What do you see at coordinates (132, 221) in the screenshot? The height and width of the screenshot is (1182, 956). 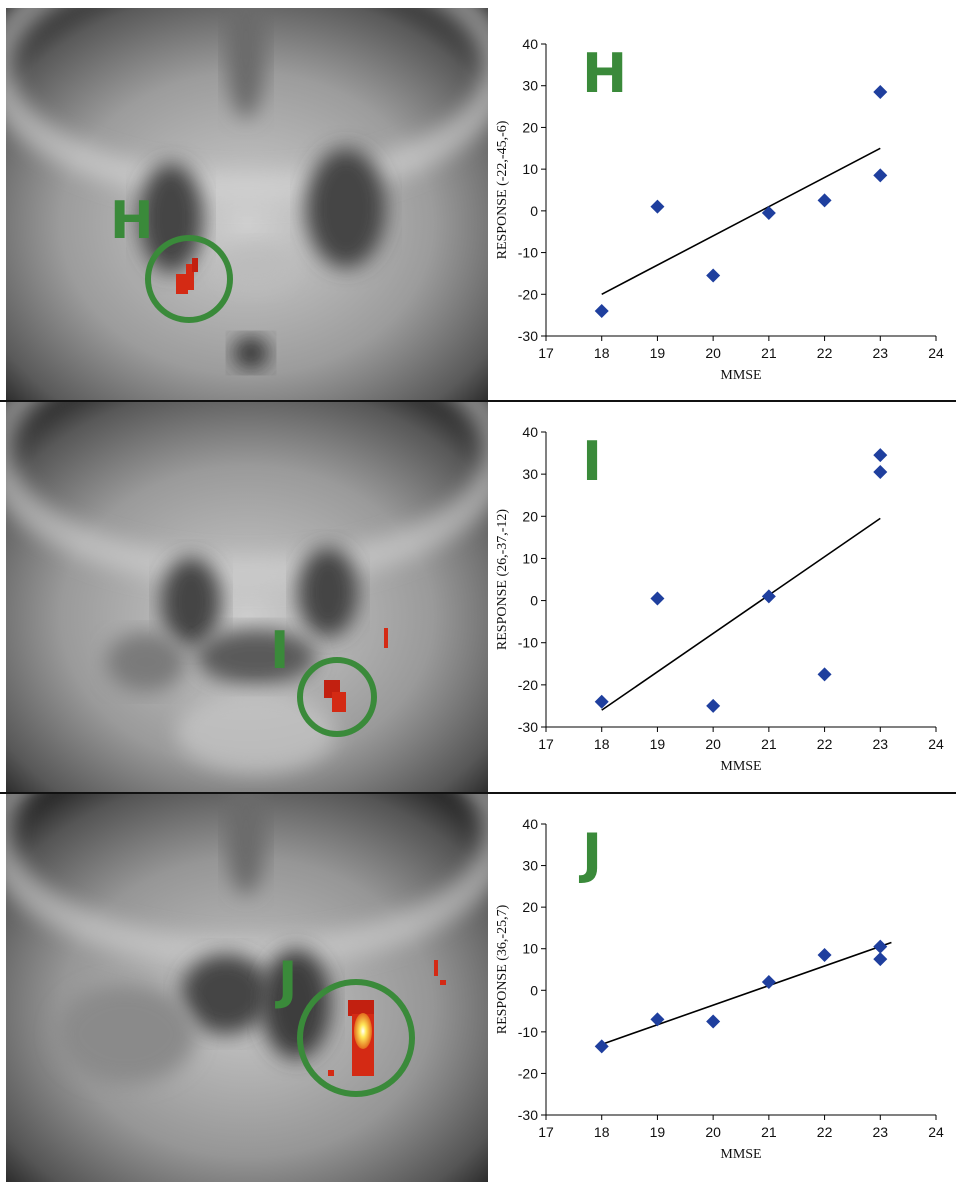 I see `brain-letter-h: H` at bounding box center [132, 221].